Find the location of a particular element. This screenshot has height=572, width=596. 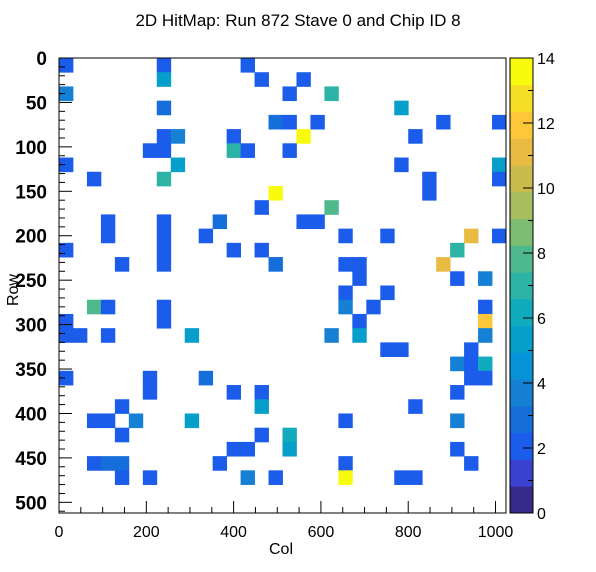

colorbar-tick-label: 14 is located at coordinates (546, 59).